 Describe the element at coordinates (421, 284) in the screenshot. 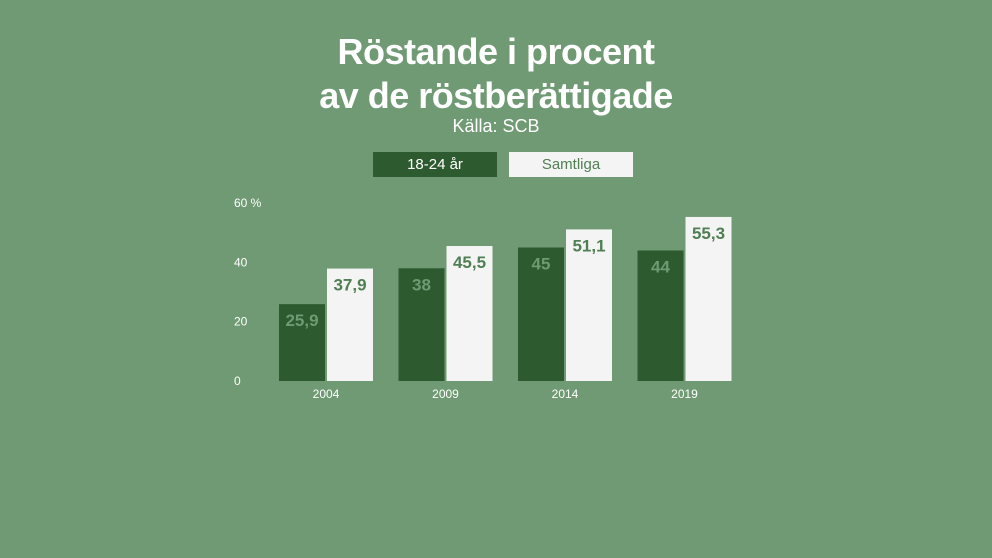

I see `data-label: 38` at that location.